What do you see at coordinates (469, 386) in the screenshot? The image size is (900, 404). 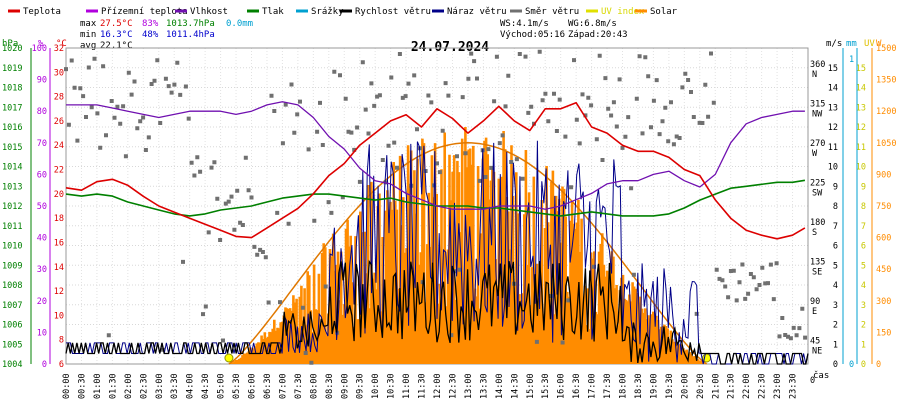 I see `x-tick-label: 13:00` at bounding box center [469, 386].